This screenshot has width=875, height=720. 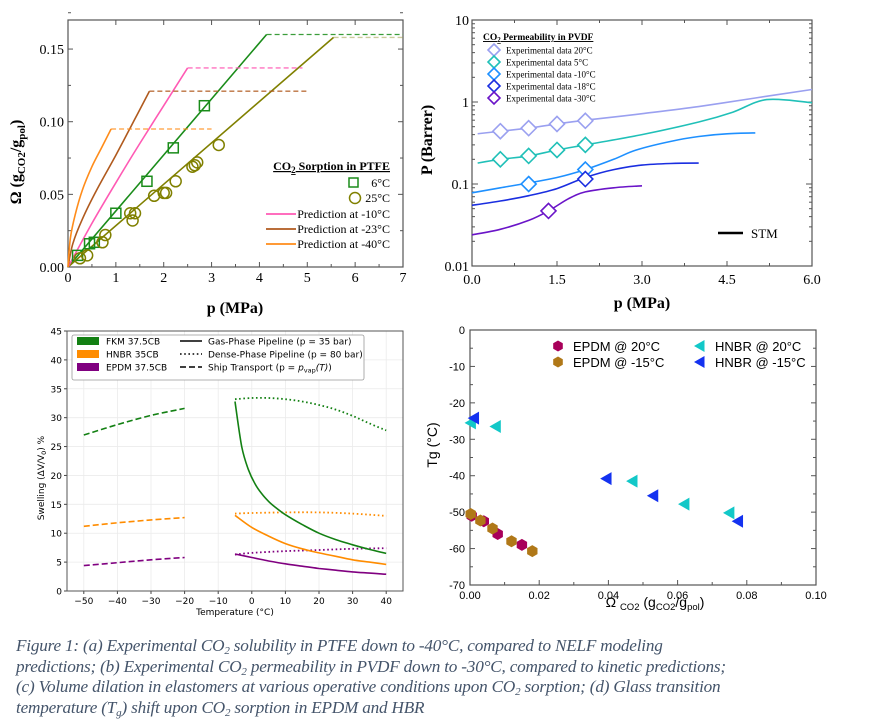 I want to click on chart-c-xtick-label: −20, so click(x=184, y=602).